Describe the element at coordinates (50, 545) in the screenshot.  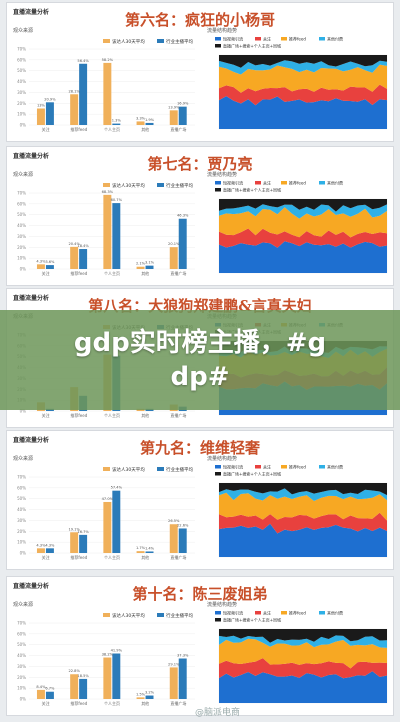
I see `bar-value-label-b: 4.3%` at that location.